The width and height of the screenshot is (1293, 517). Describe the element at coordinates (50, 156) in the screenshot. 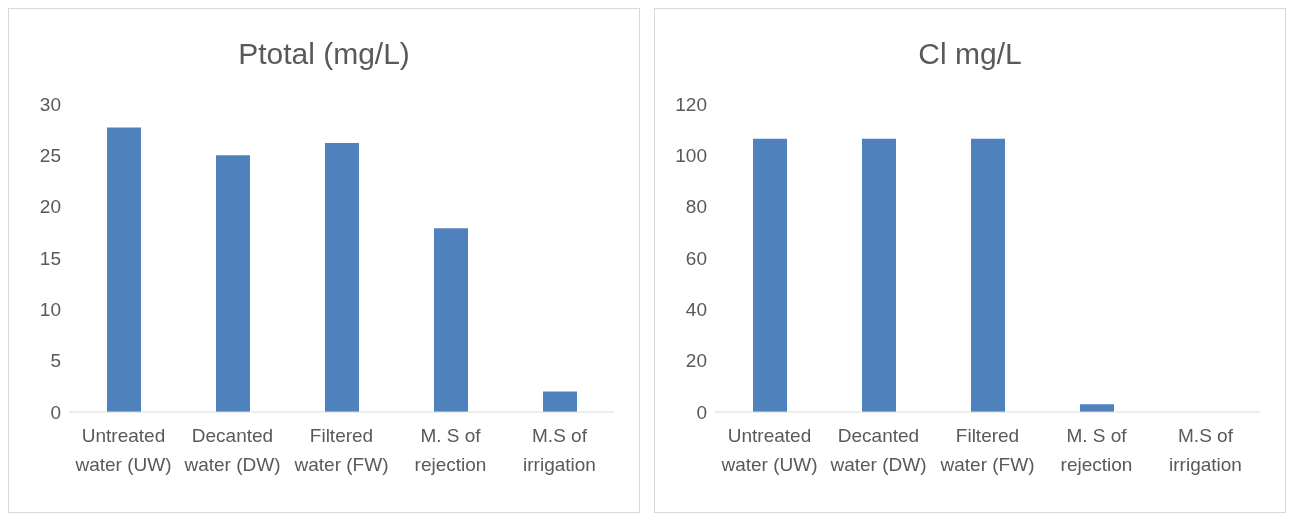

I see `y-tick-label: 25` at that location.